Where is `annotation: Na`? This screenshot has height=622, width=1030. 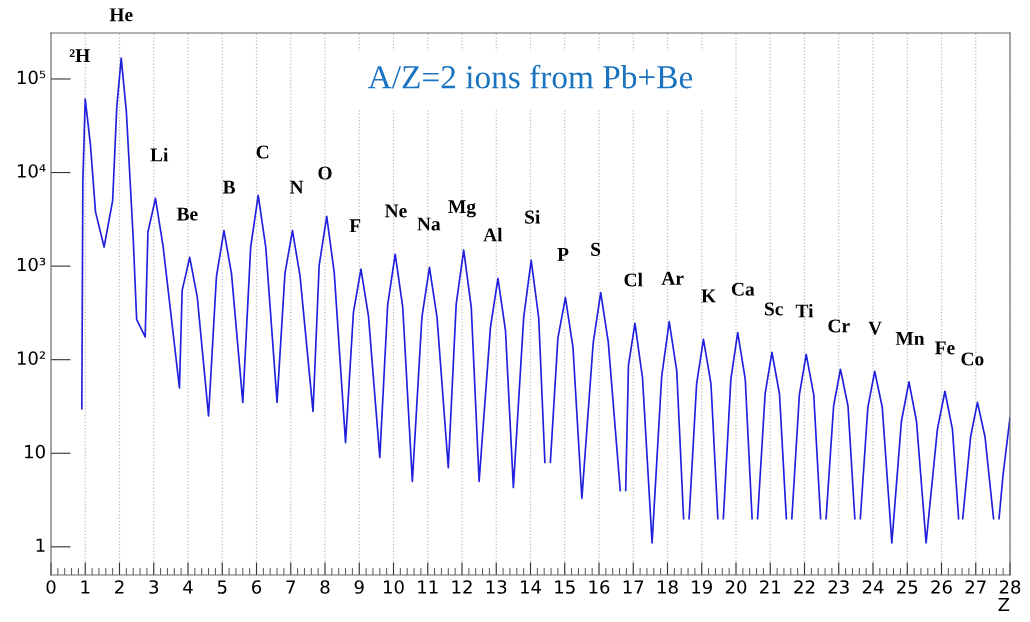 annotation: Na is located at coordinates (429, 224).